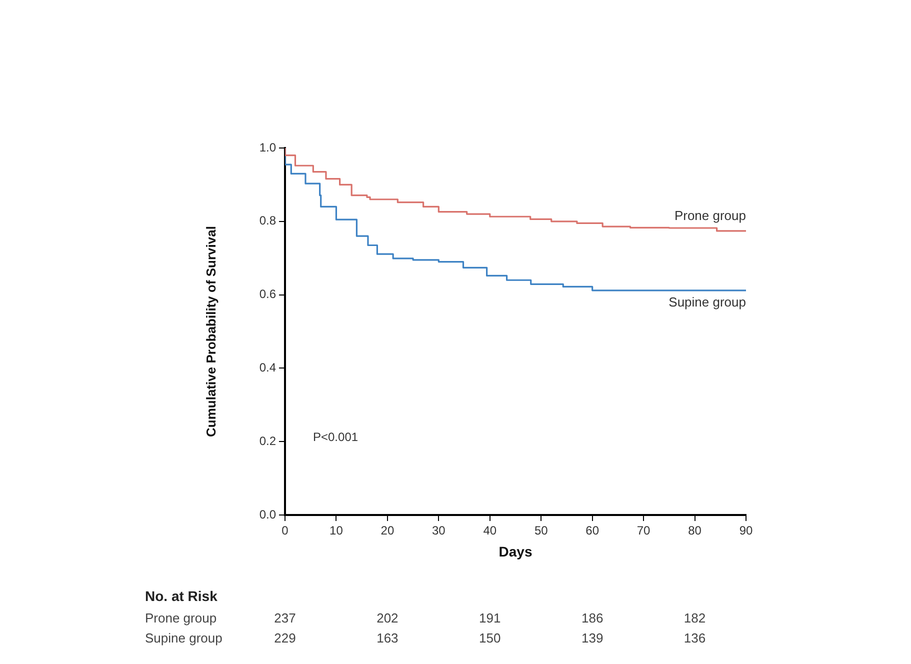  Describe the element at coordinates (439, 531) in the screenshot. I see `x-tick-label: 30` at that location.